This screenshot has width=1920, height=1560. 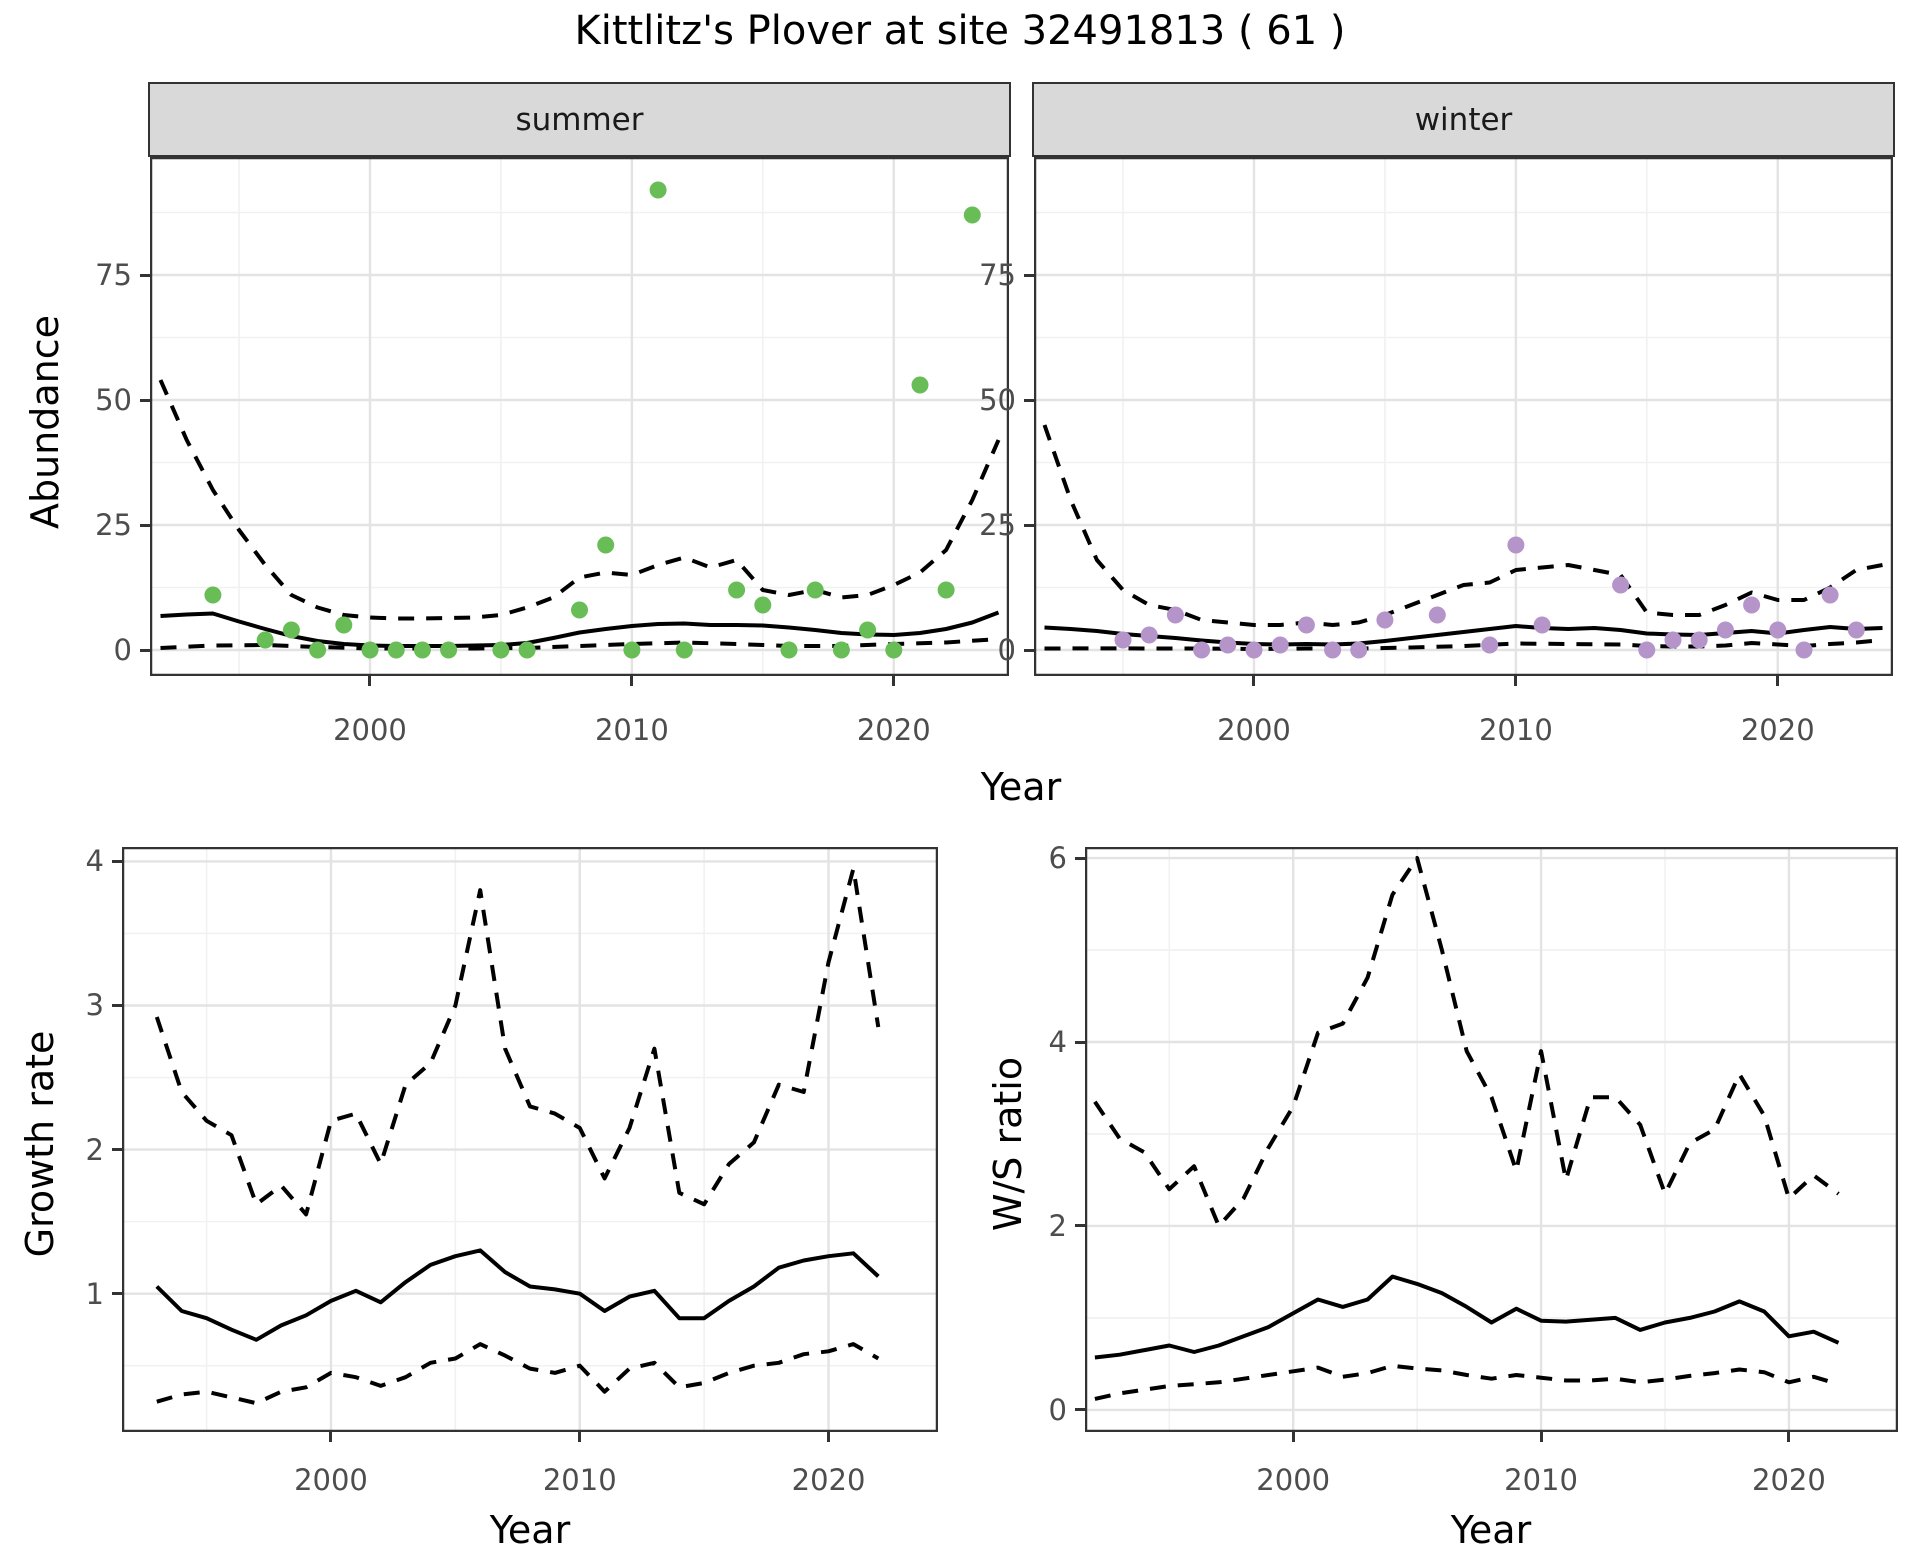 I want to click on panel-border, so click(x=579, y=416).